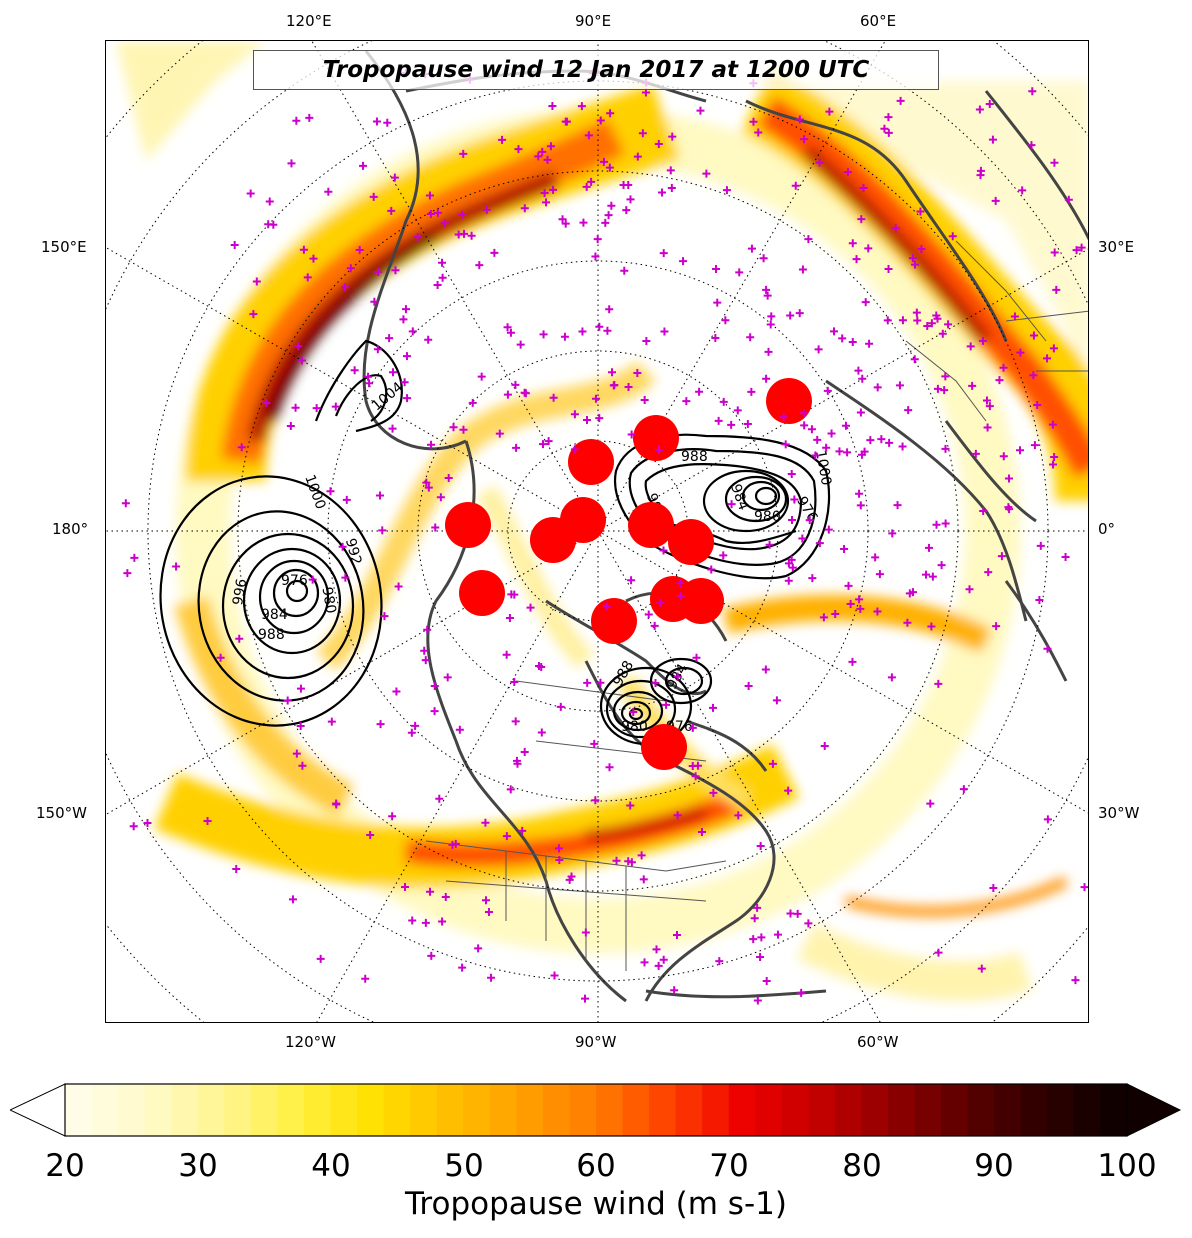  I want to click on lon-label-left: 150°E, so click(64, 247).